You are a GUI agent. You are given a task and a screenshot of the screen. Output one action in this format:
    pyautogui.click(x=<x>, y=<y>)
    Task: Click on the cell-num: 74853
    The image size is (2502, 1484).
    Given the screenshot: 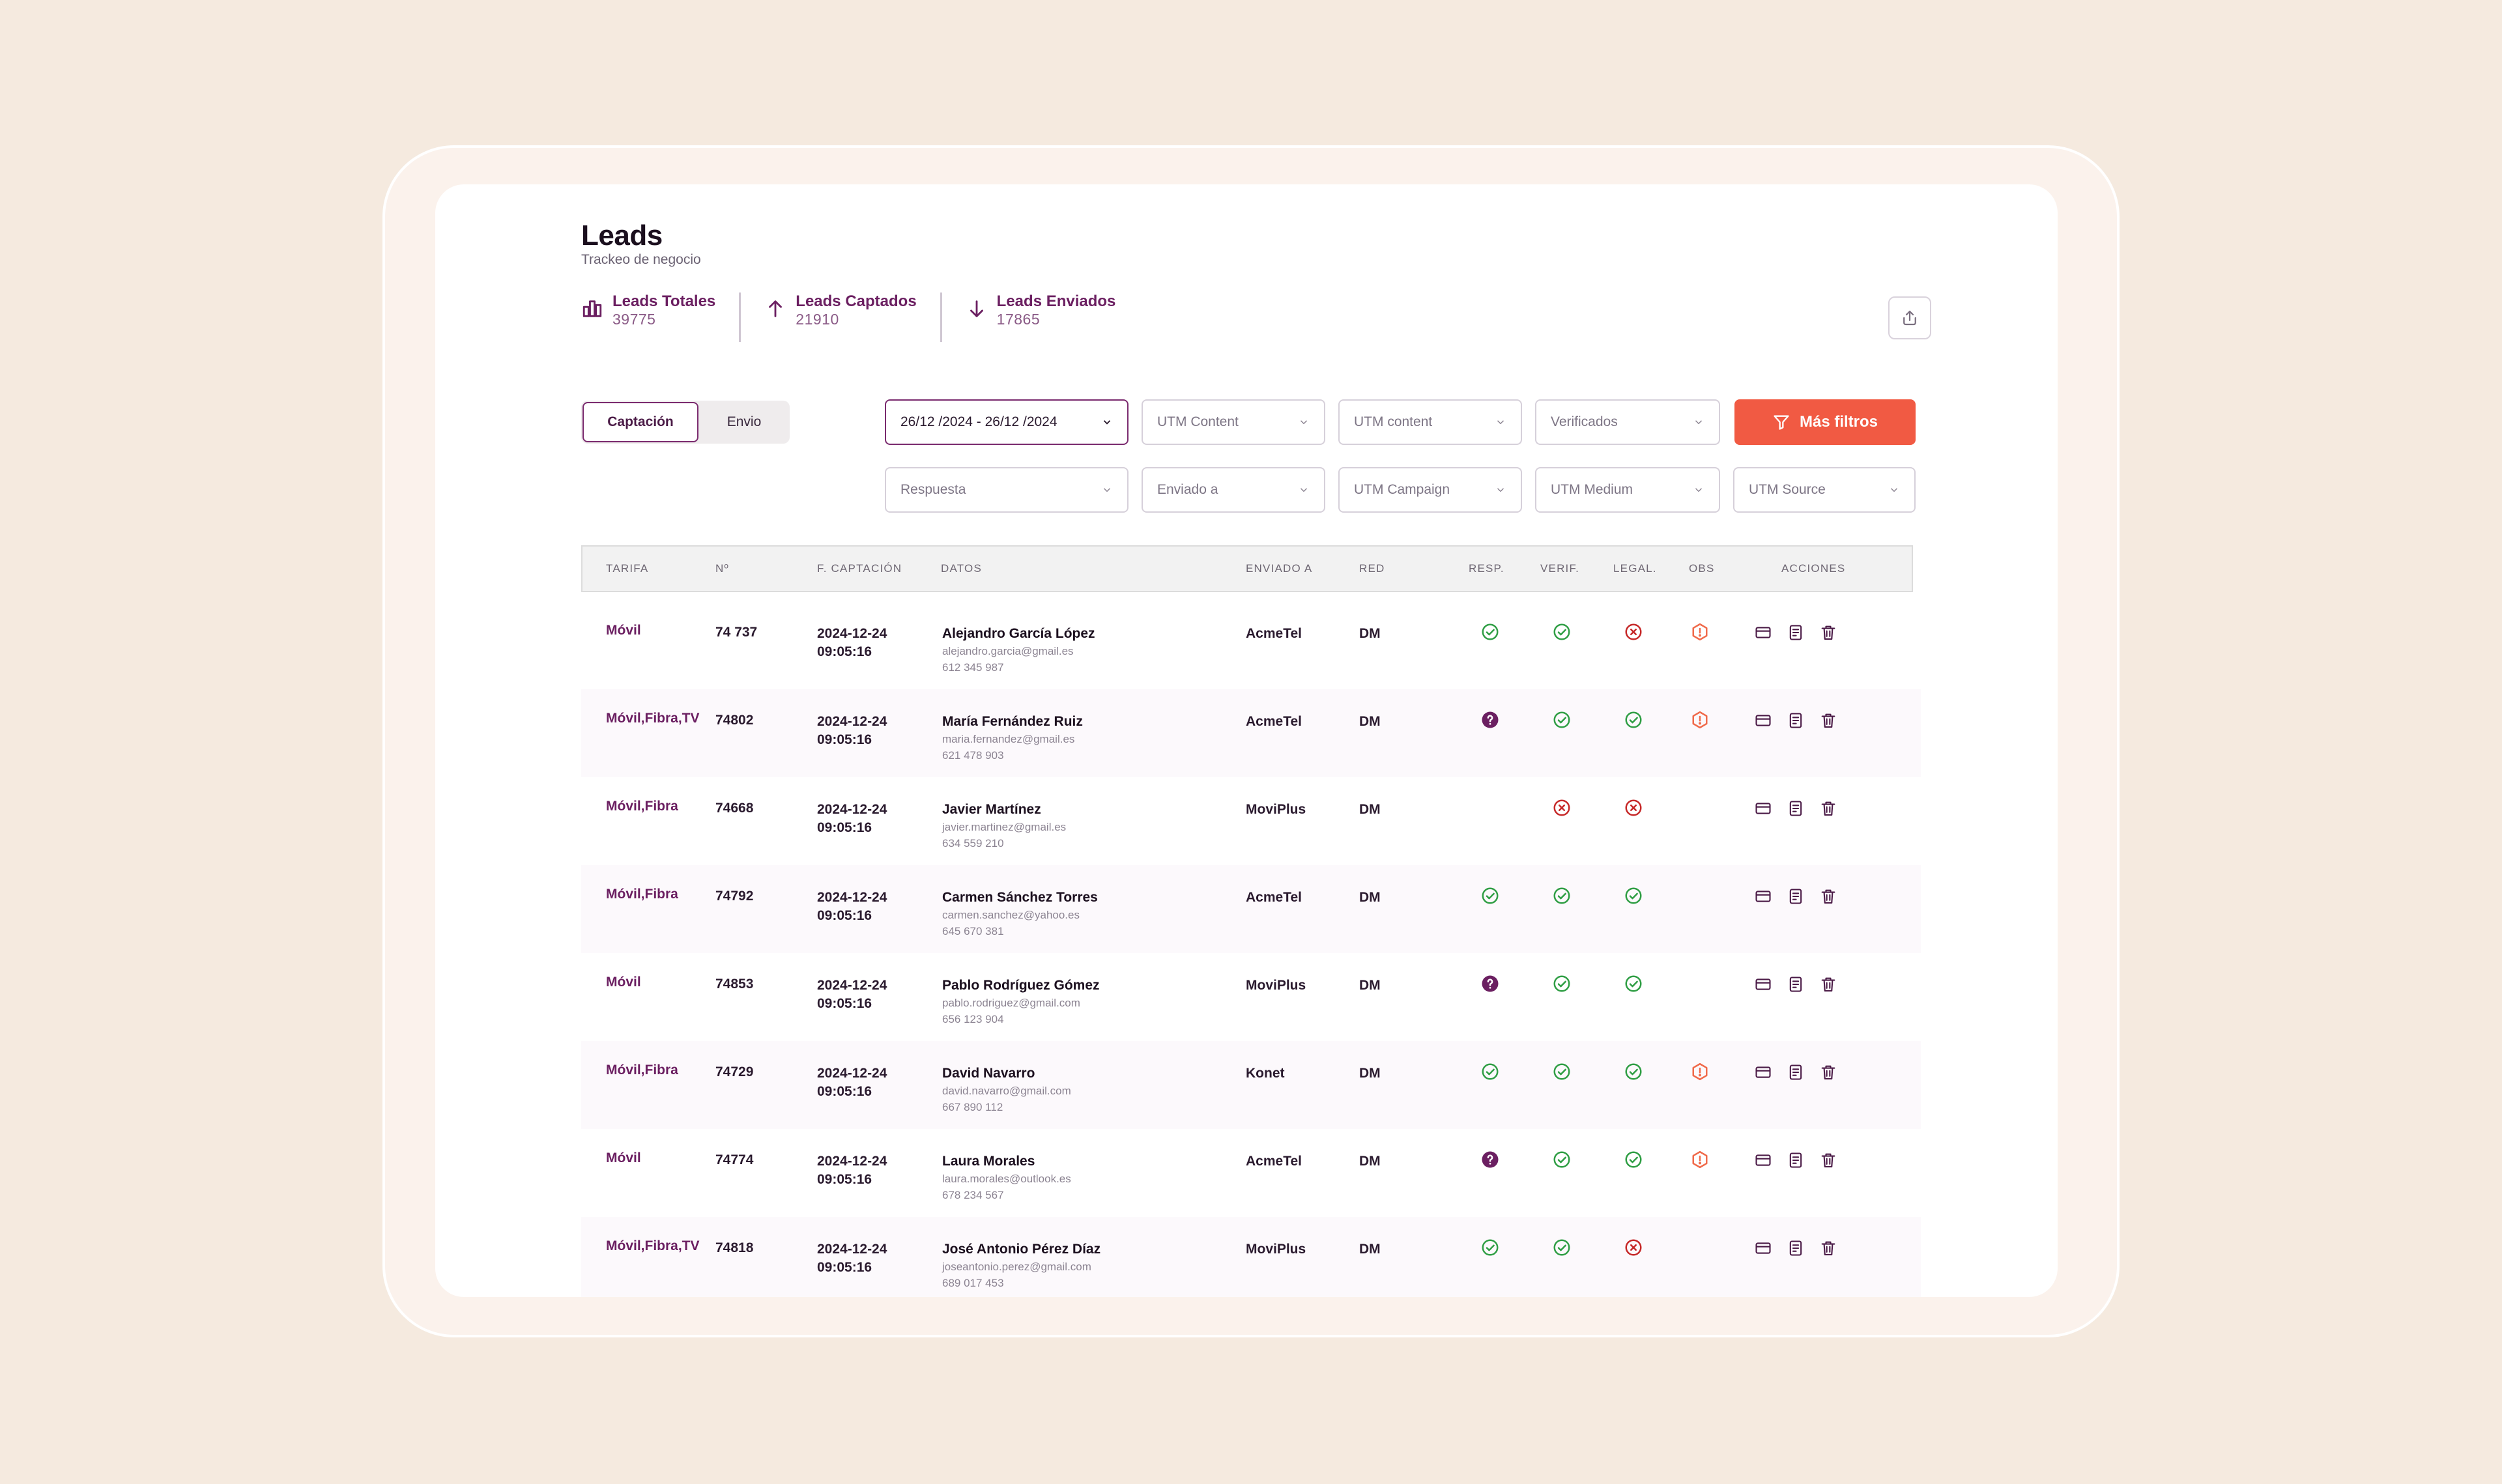 What is the action you would take?
    pyautogui.click(x=734, y=985)
    